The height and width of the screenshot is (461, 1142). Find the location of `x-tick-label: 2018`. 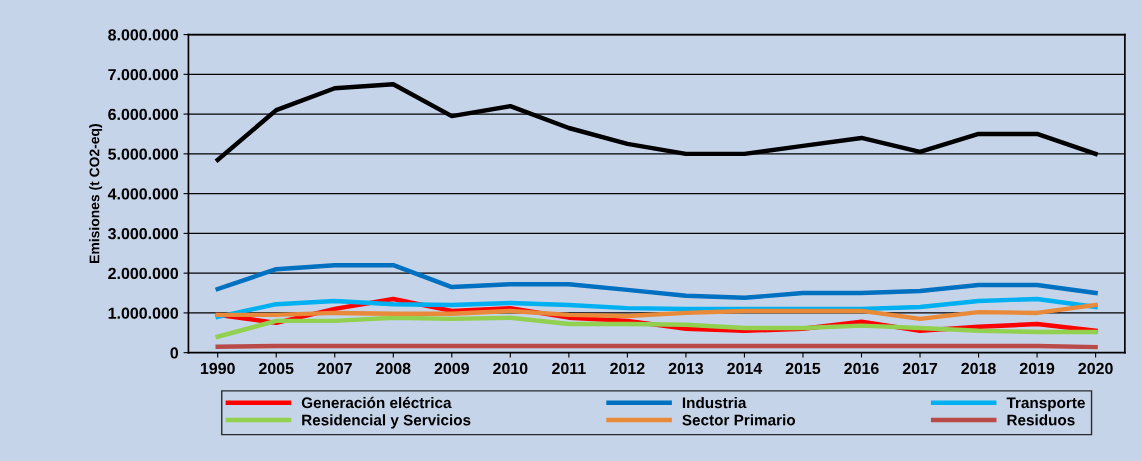

x-tick-label: 2018 is located at coordinates (978, 368).